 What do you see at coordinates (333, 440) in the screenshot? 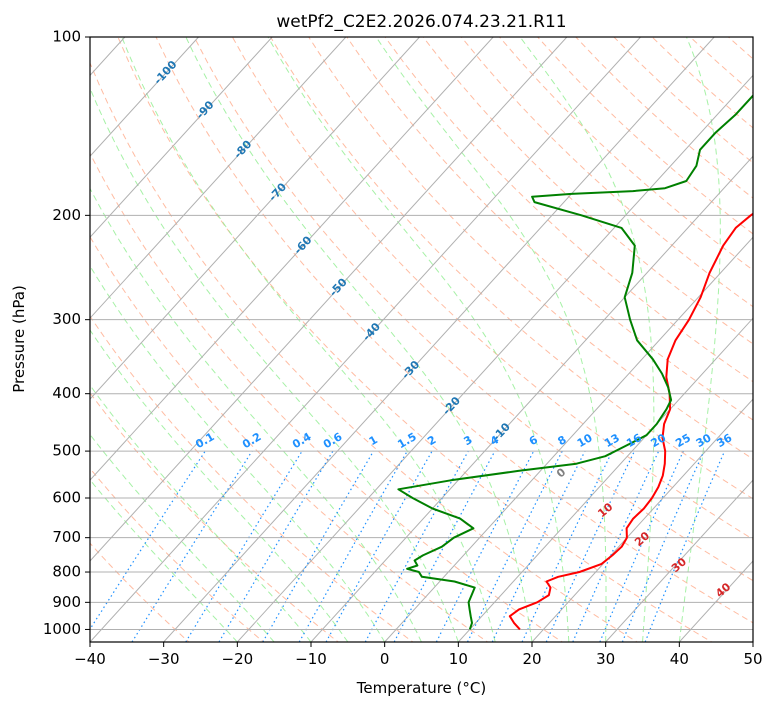
I see `mixing-ratio-label: 0.6` at bounding box center [333, 440].